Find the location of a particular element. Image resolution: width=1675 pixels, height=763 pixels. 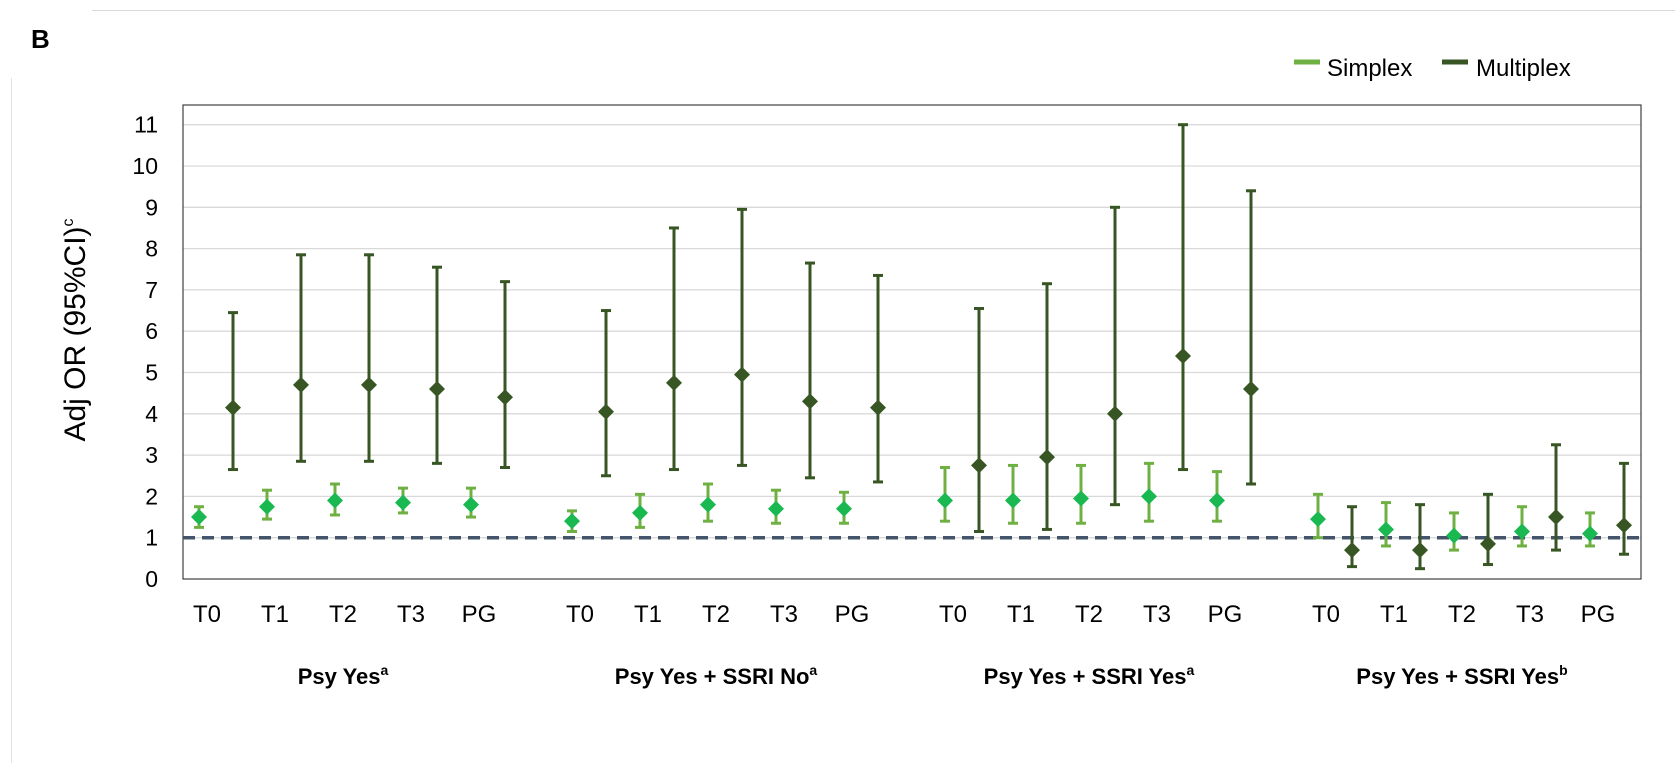

group-label-1: Psy Yesa is located at coordinates (343, 675).